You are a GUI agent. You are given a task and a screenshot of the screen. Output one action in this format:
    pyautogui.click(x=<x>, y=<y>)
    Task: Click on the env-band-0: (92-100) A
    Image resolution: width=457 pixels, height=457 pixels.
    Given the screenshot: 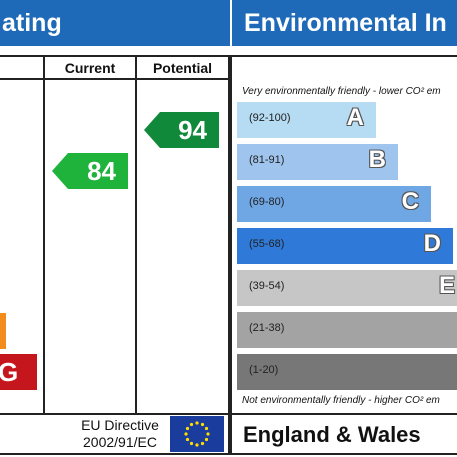 What is the action you would take?
    pyautogui.click(x=306, y=120)
    